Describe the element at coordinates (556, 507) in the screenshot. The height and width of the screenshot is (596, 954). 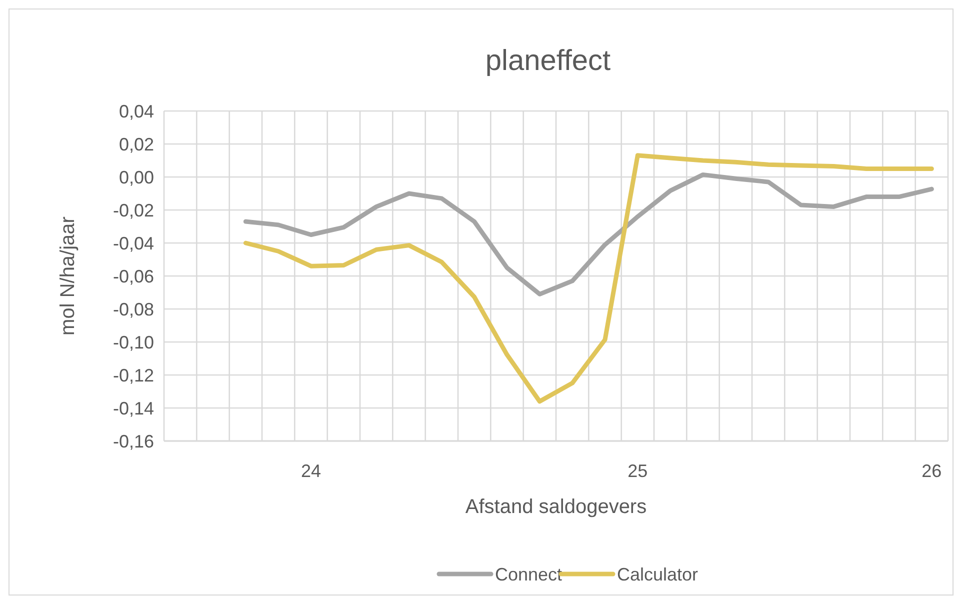
I see `x-axis-title: Afstand saldogevers` at that location.